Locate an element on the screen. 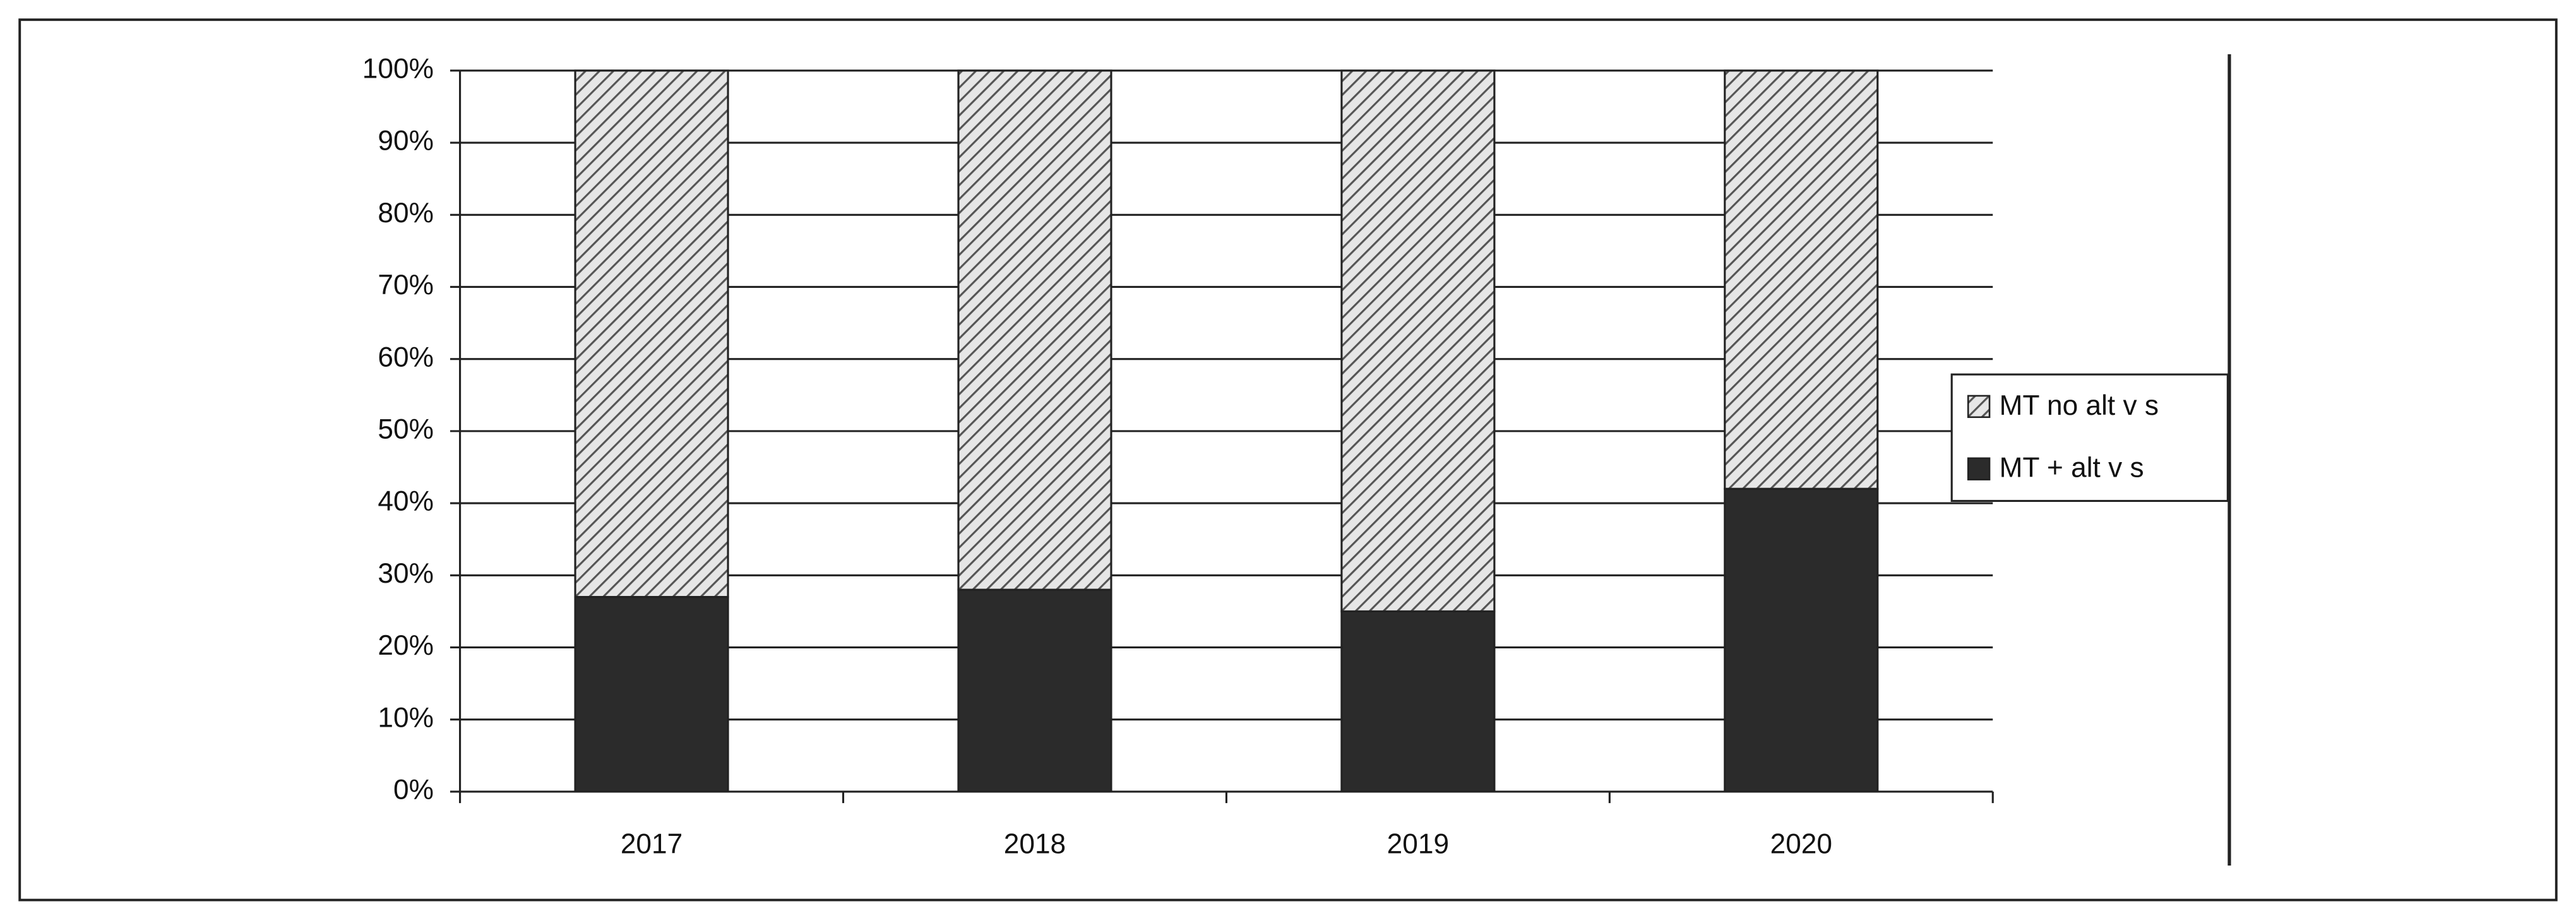 Image resolution: width=2576 pixels, height=923 pixels. y-tick-label: 60% is located at coordinates (406, 357).